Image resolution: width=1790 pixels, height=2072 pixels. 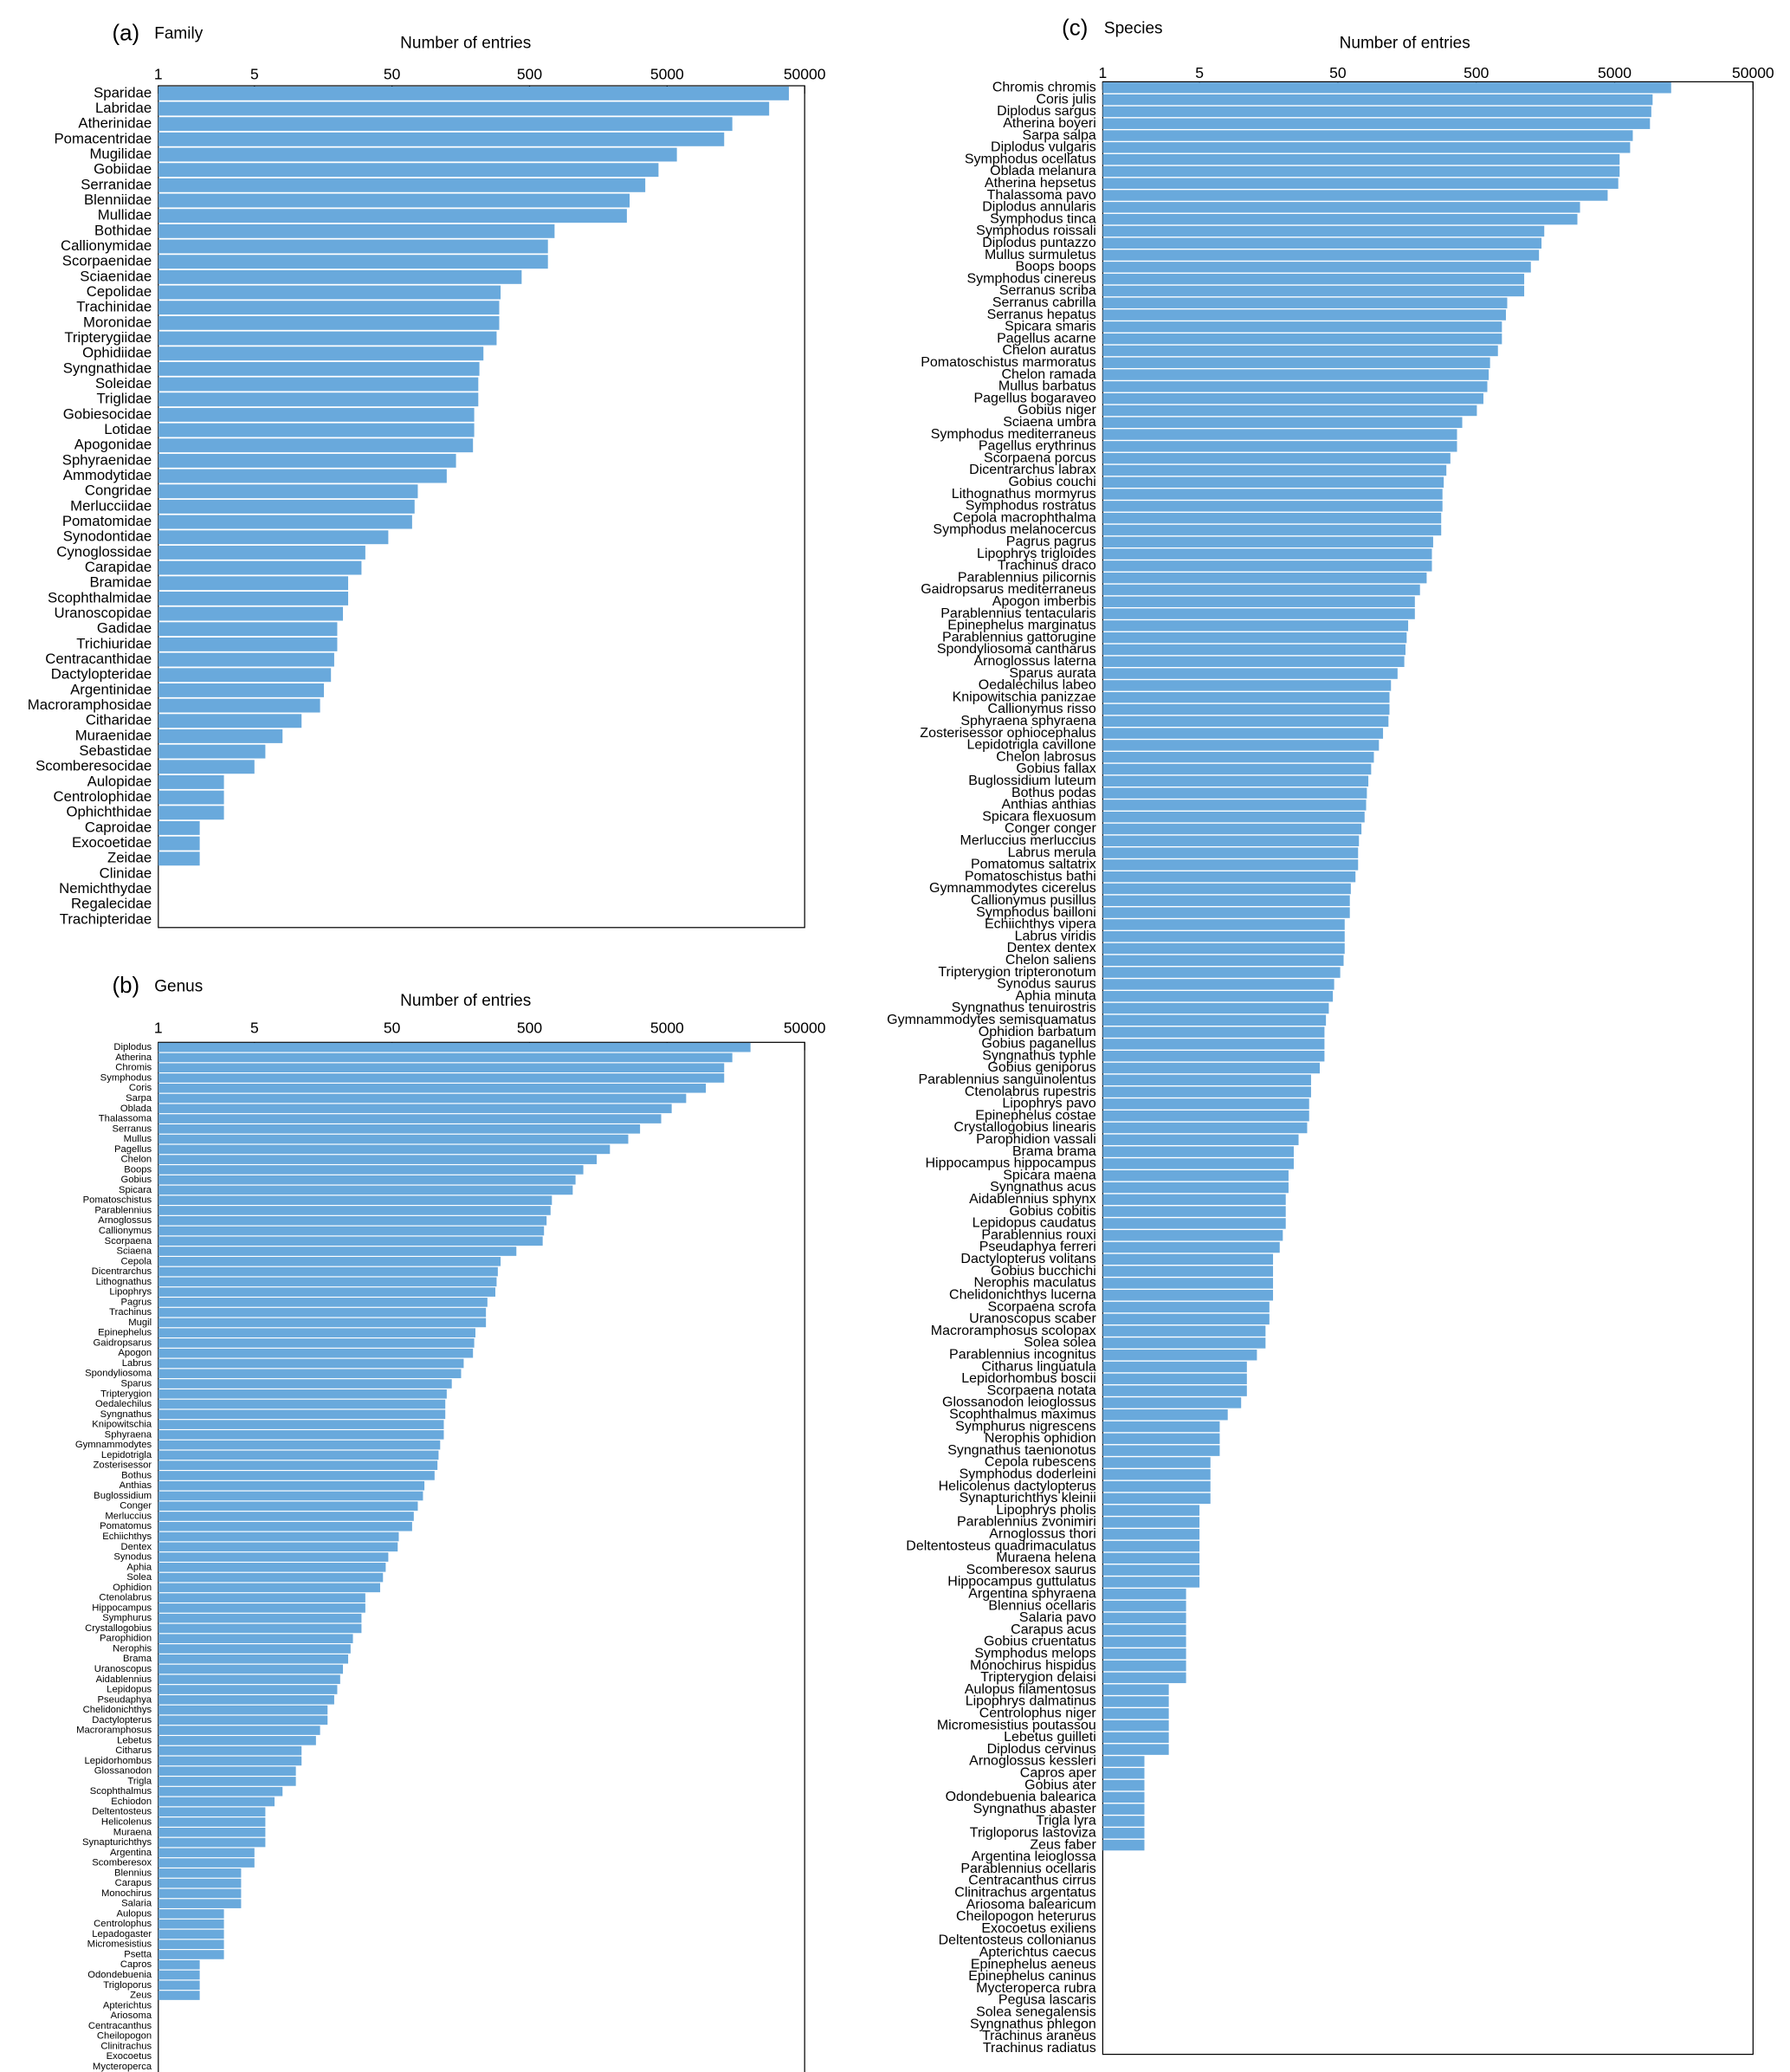 What do you see at coordinates (125, 628) in the screenshot?
I see `category-label: Gadidae` at bounding box center [125, 628].